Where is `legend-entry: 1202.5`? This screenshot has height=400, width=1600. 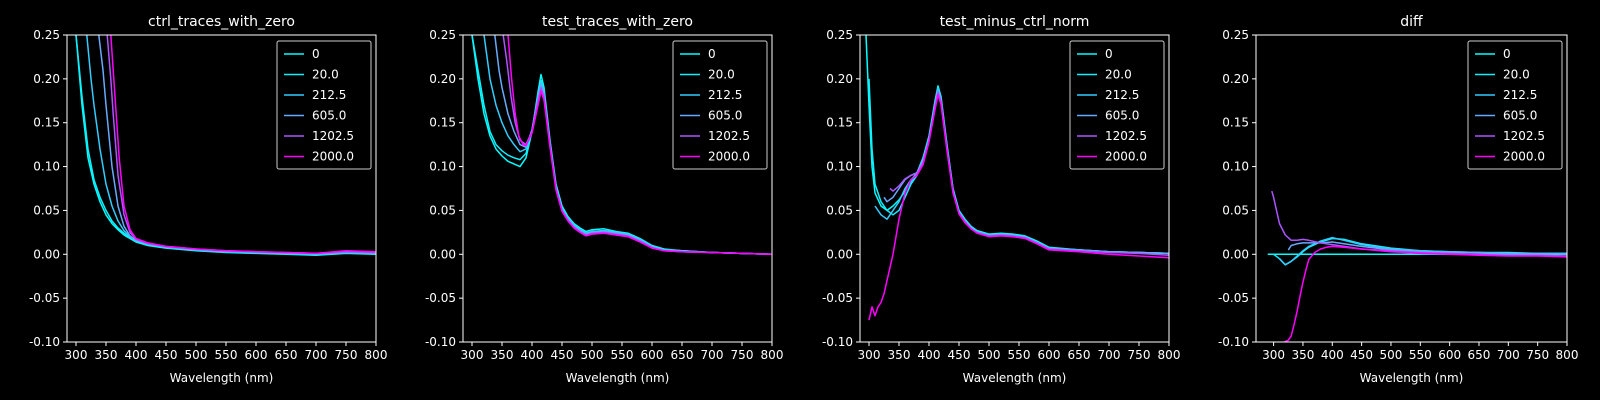 legend-entry: 1202.5 is located at coordinates (1524, 136).